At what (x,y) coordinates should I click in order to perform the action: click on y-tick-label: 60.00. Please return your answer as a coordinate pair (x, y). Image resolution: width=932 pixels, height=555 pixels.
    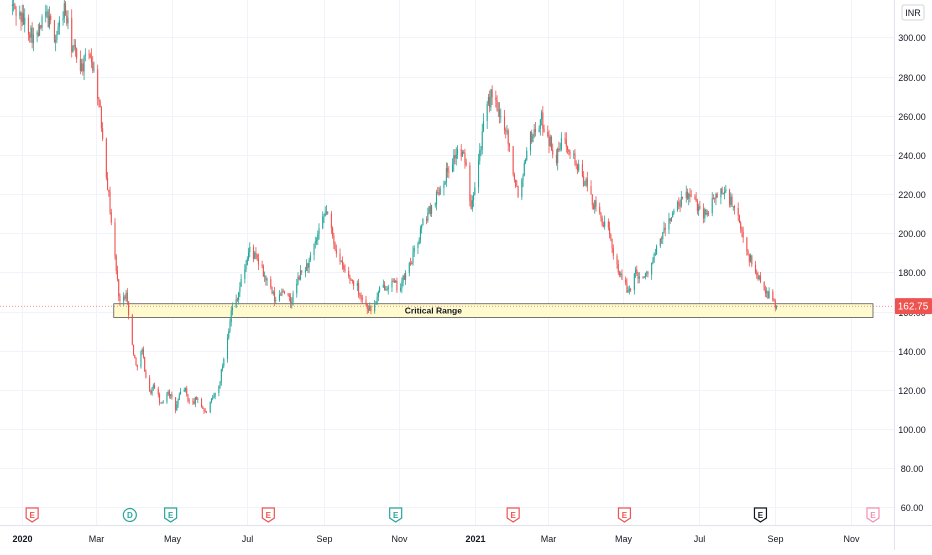
    Looking at the image, I should click on (912, 508).